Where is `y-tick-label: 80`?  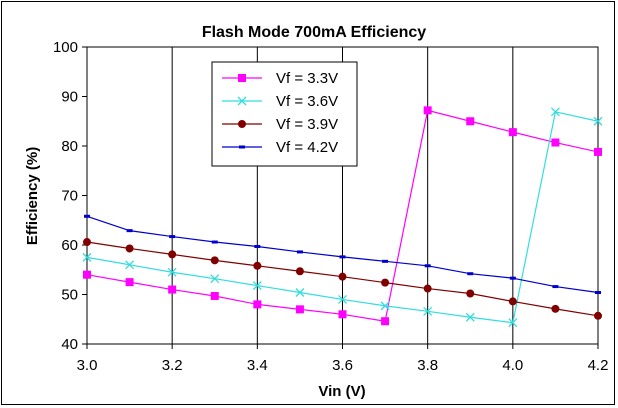
y-tick-label: 80 is located at coordinates (69, 146).